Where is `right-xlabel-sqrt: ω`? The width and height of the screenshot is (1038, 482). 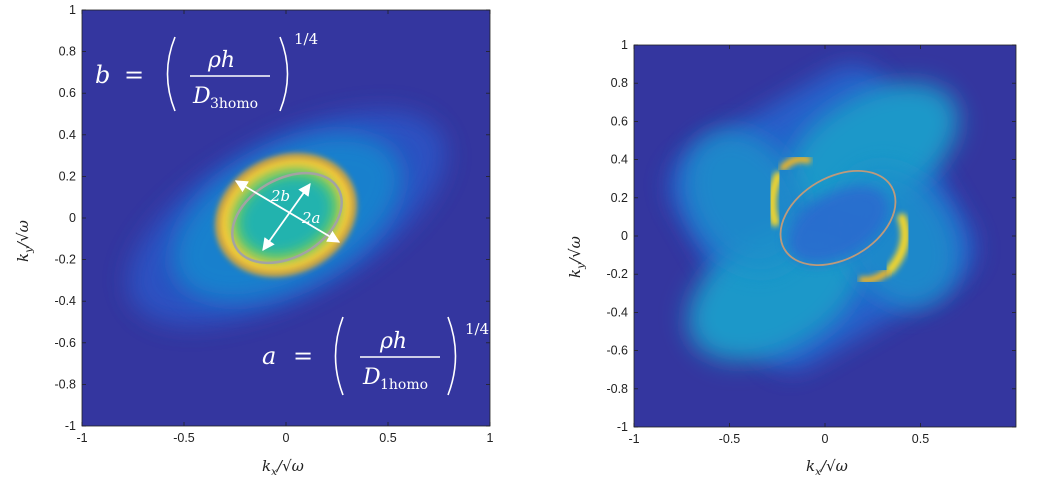
right-xlabel-sqrt: ω is located at coordinates (842, 466).